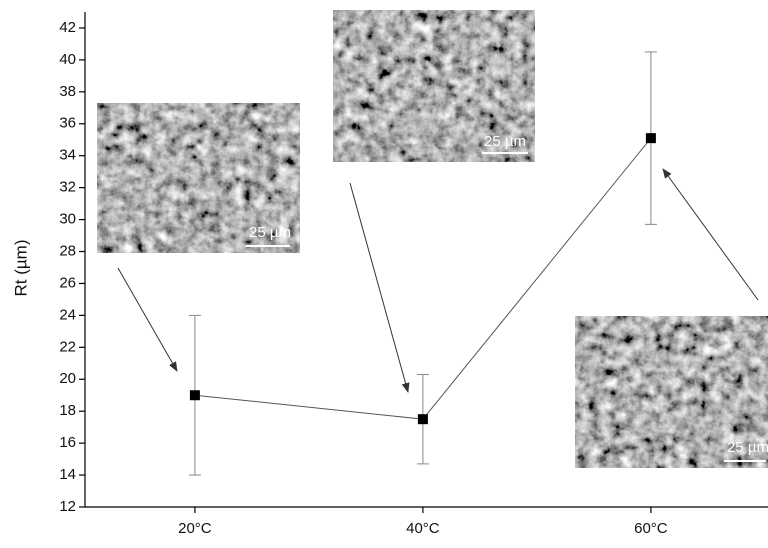 The width and height of the screenshot is (768, 548). I want to click on y-tick-label: 12, so click(67, 506).